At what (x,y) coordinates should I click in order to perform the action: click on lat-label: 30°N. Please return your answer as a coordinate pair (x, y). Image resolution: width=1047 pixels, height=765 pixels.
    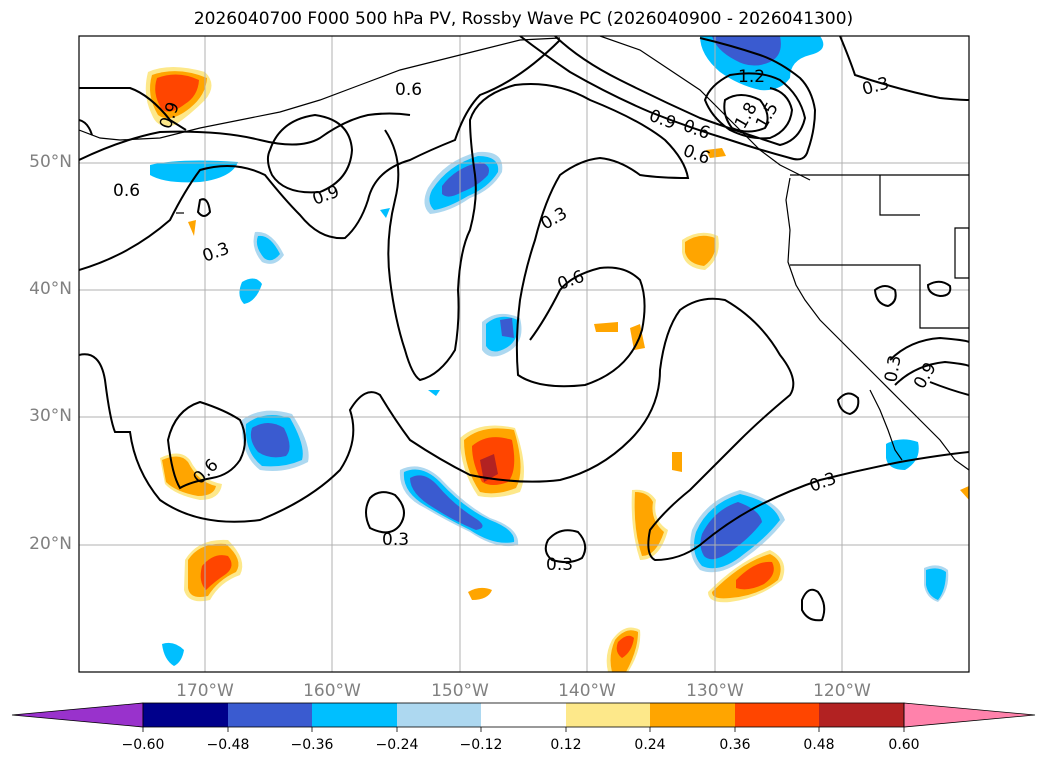
    Looking at the image, I should click on (50, 416).